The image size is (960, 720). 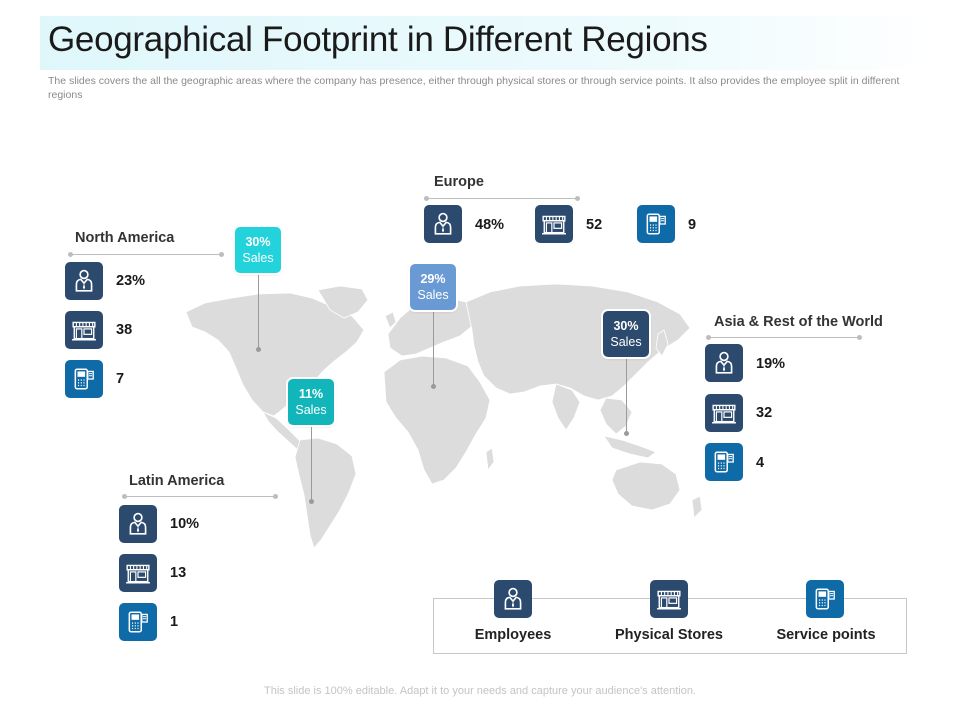 What do you see at coordinates (578, 342) in the screenshot?
I see `map-asia` at bounding box center [578, 342].